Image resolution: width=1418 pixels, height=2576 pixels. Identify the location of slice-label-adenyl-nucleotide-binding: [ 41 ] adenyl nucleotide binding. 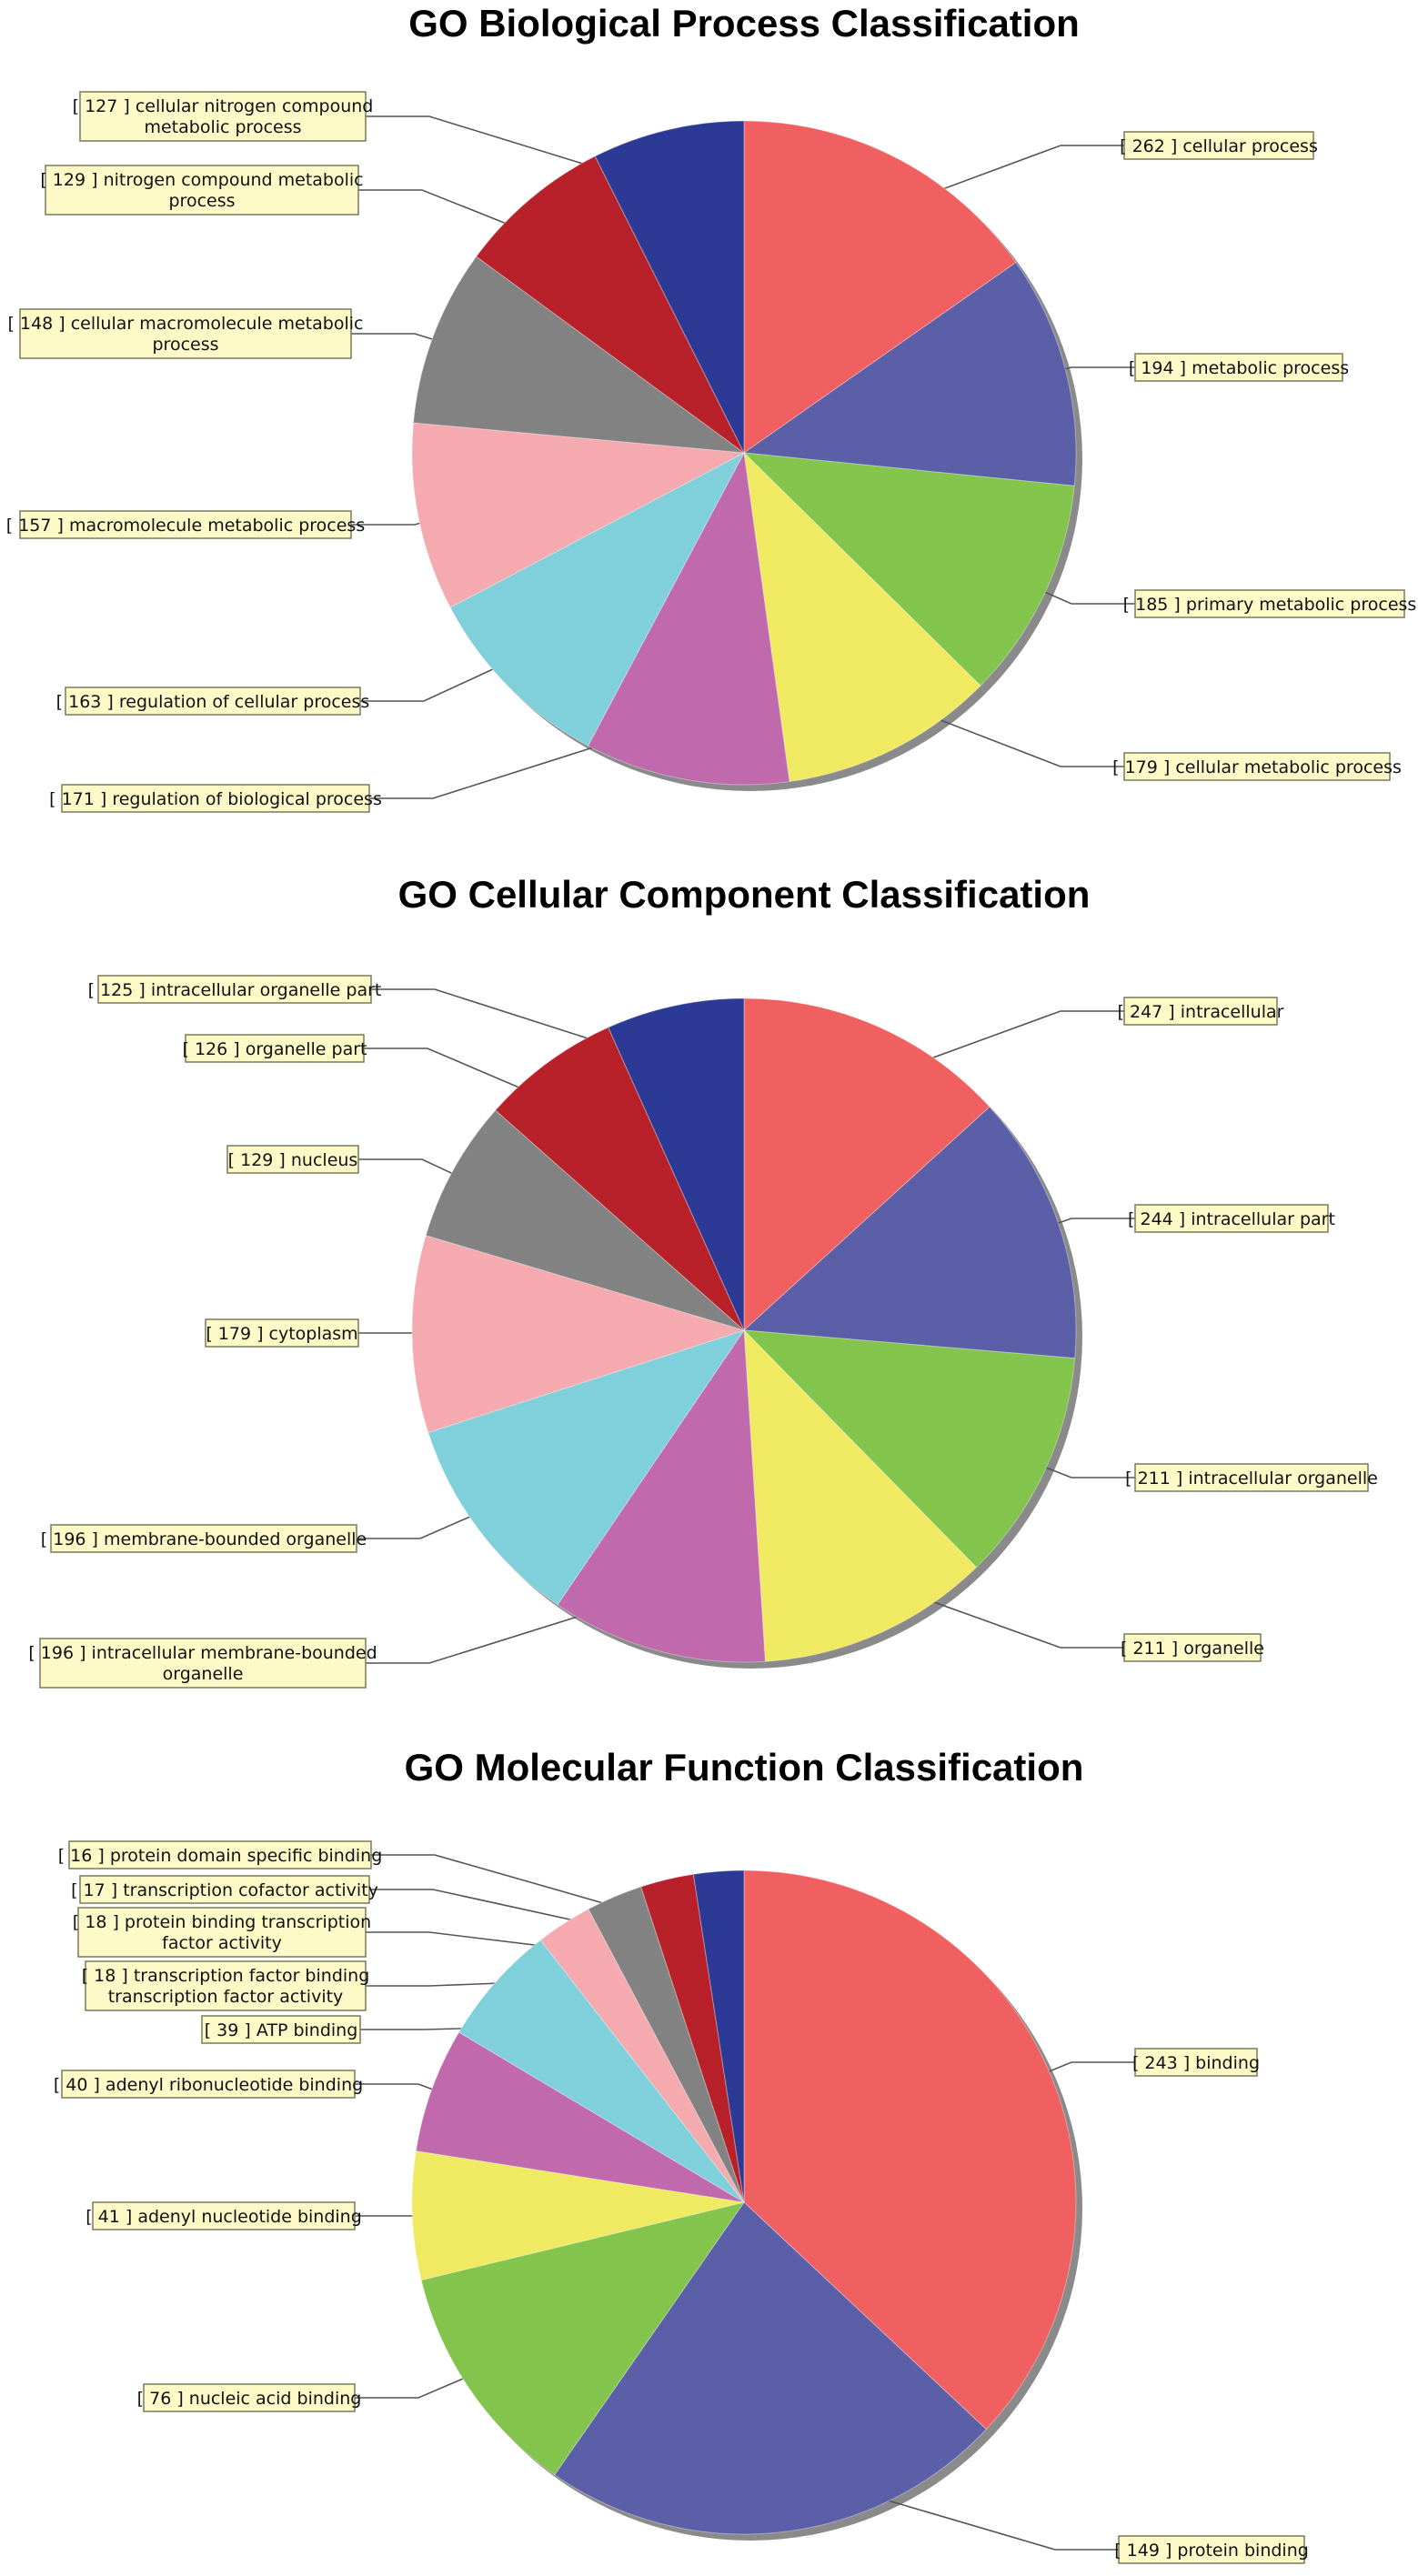
(223, 2215).